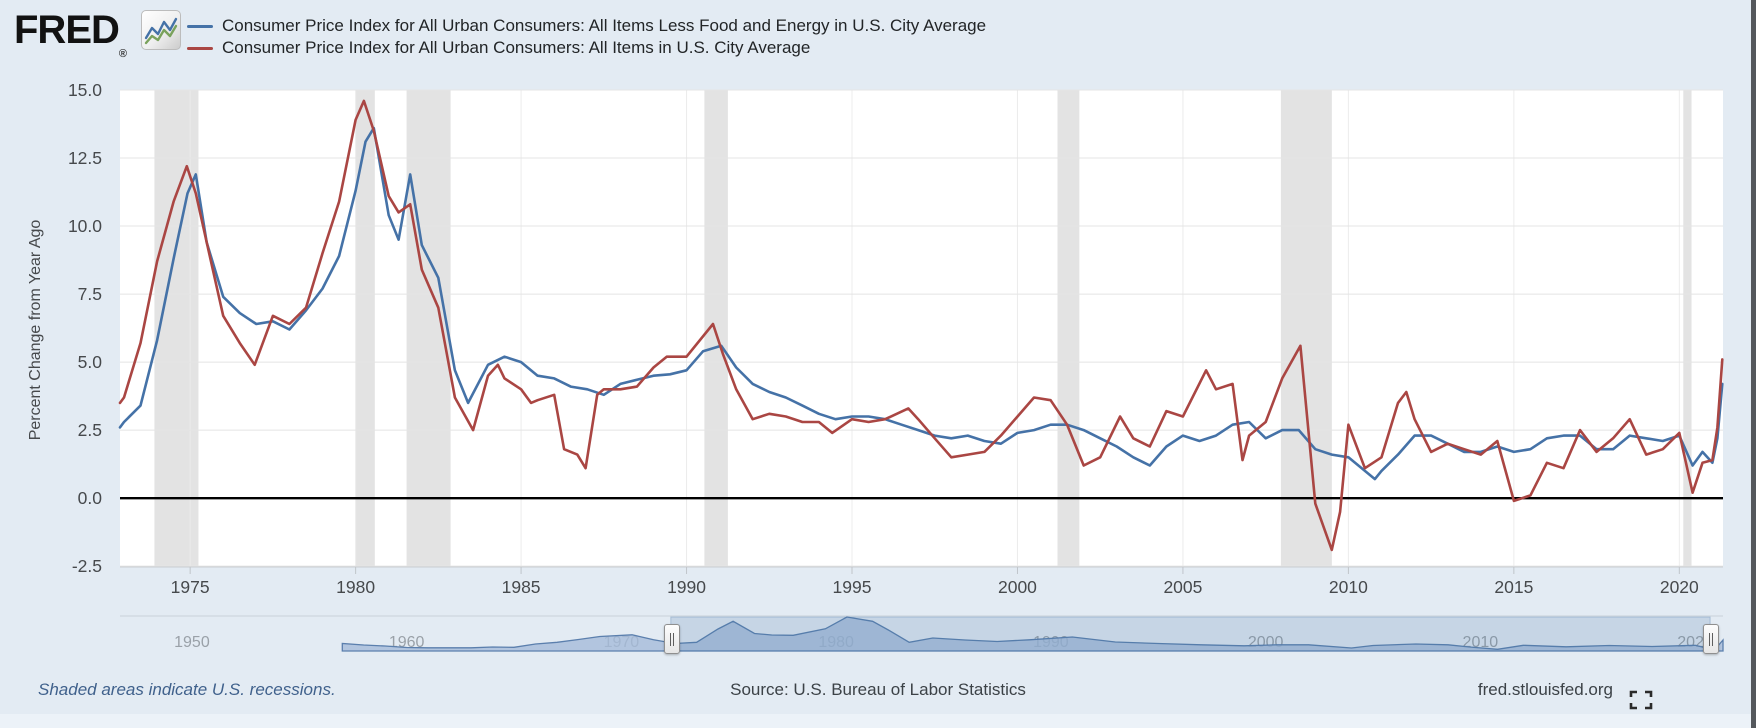 This screenshot has width=1756, height=728. What do you see at coordinates (190, 587) in the screenshot?
I see `x-tick-label: 1975` at bounding box center [190, 587].